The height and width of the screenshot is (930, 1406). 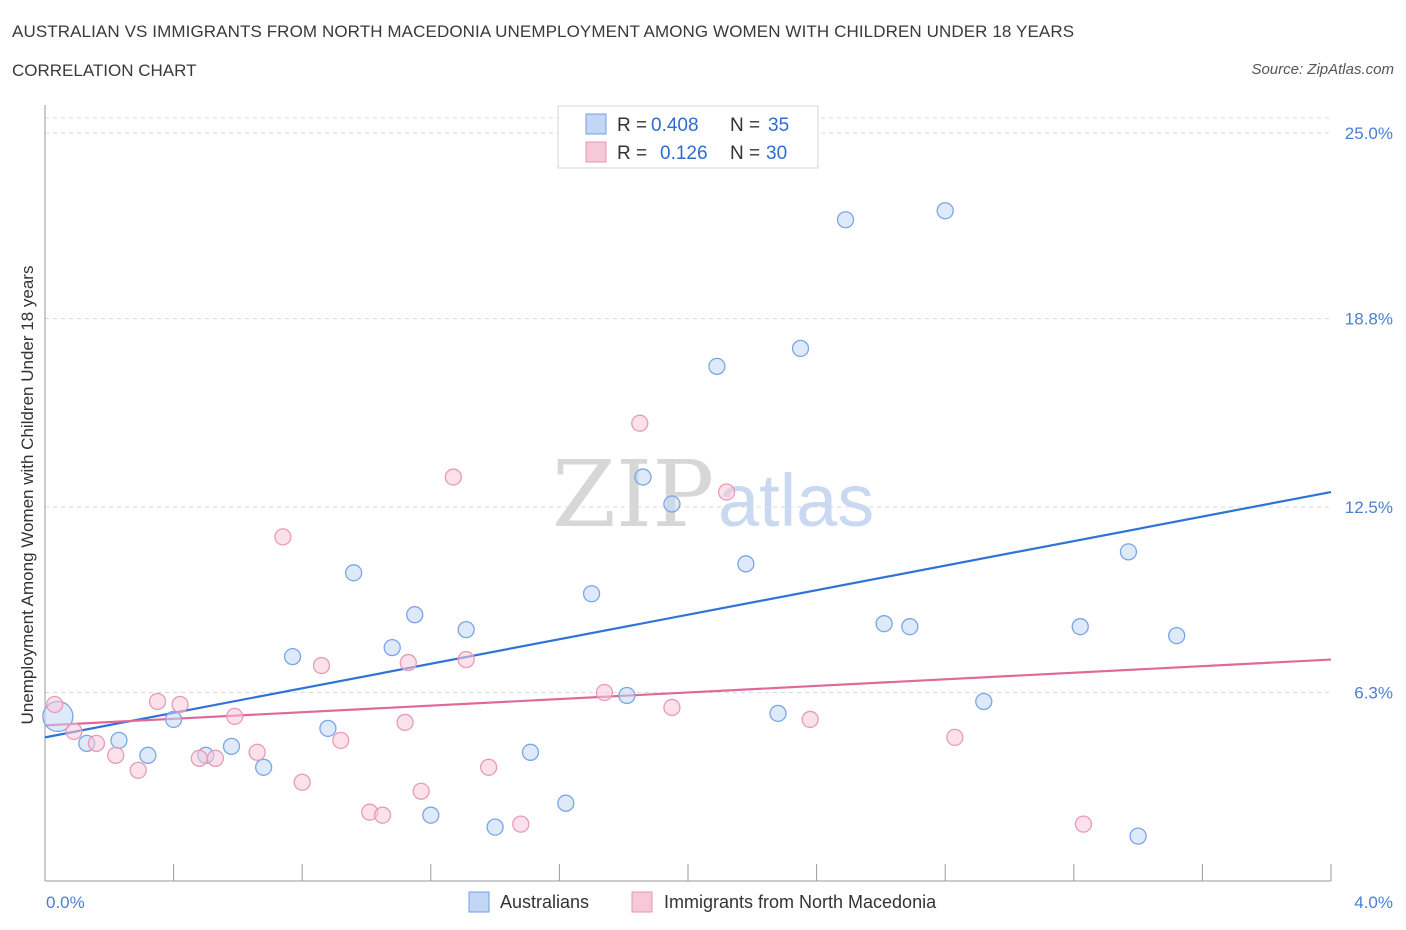 I want to click on stats-box: R = 0.408 N = 35 R = 0.126 N = 30, so click(x=688, y=137).